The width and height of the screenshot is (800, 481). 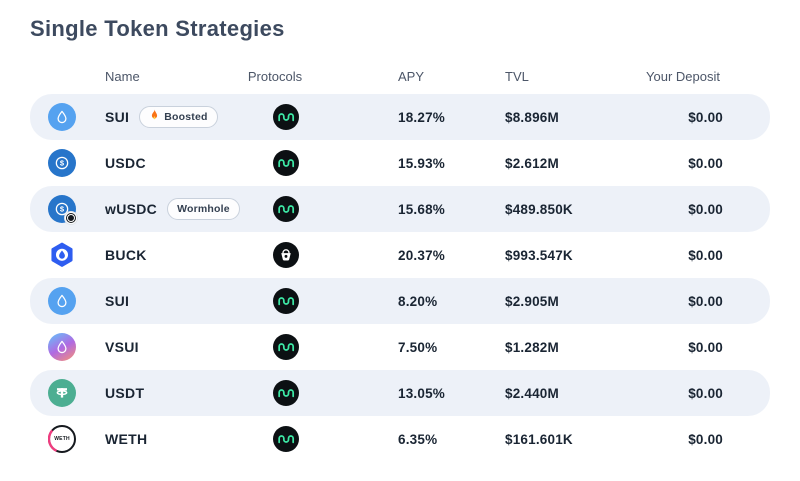 What do you see at coordinates (418, 301) in the screenshot?
I see `apy-value: 8.20%` at bounding box center [418, 301].